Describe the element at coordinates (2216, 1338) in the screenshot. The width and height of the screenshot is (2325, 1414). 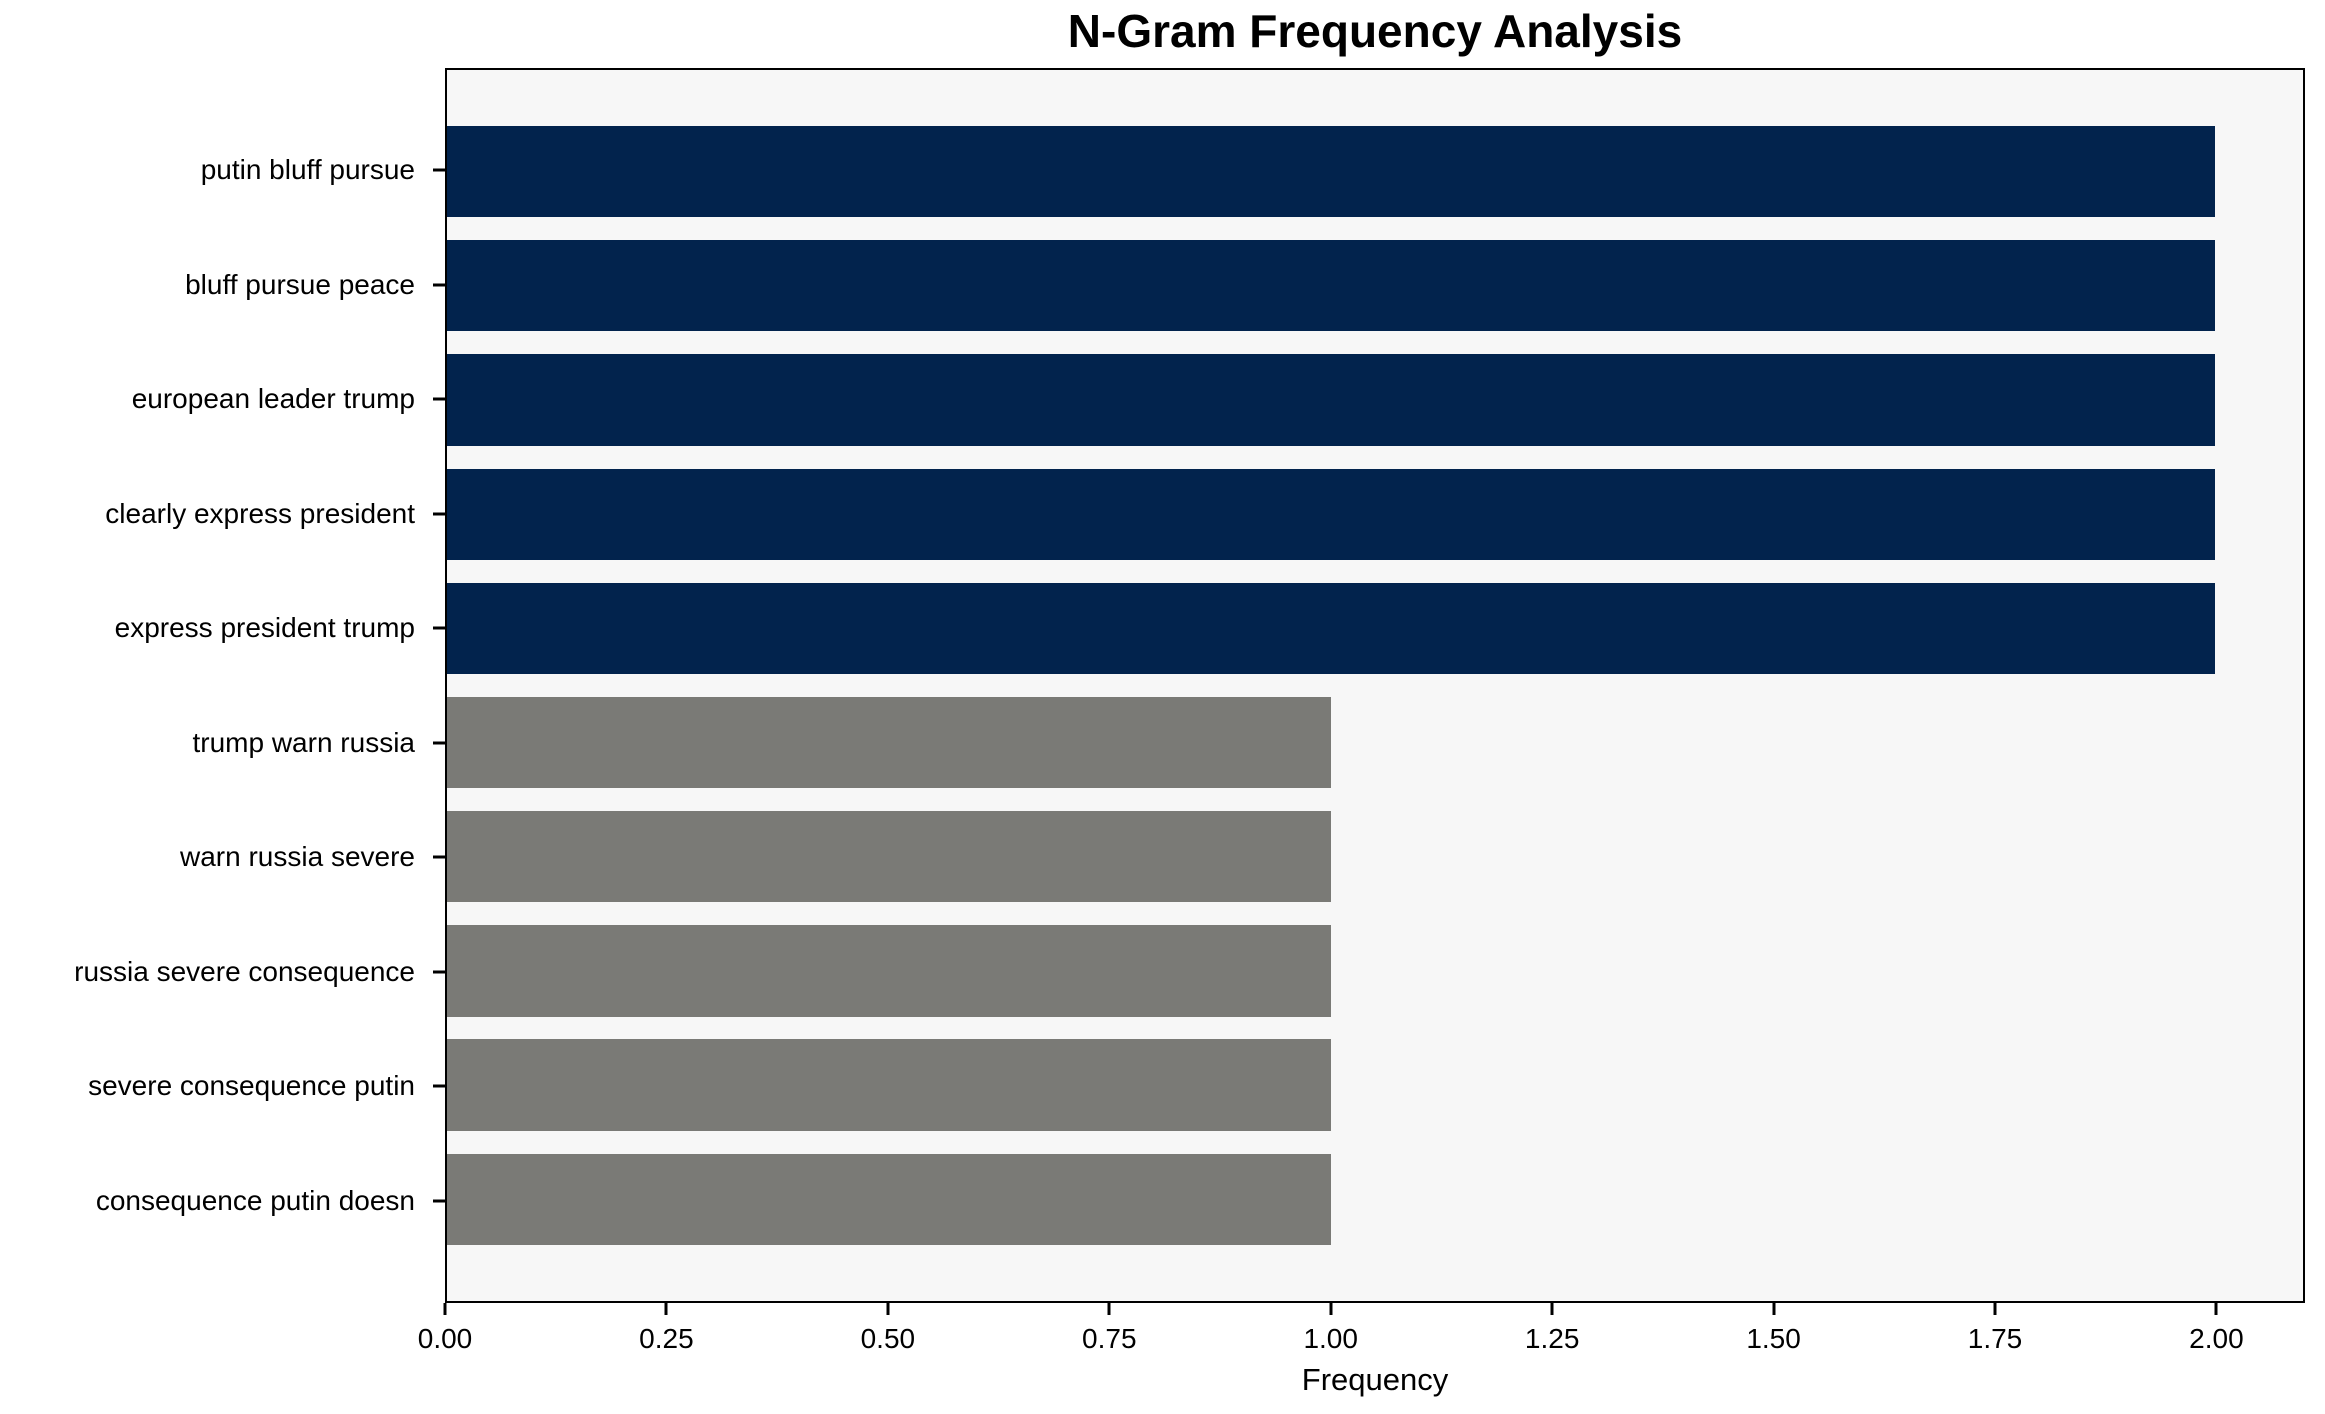
I see `x-tick-label: 2.00` at that location.